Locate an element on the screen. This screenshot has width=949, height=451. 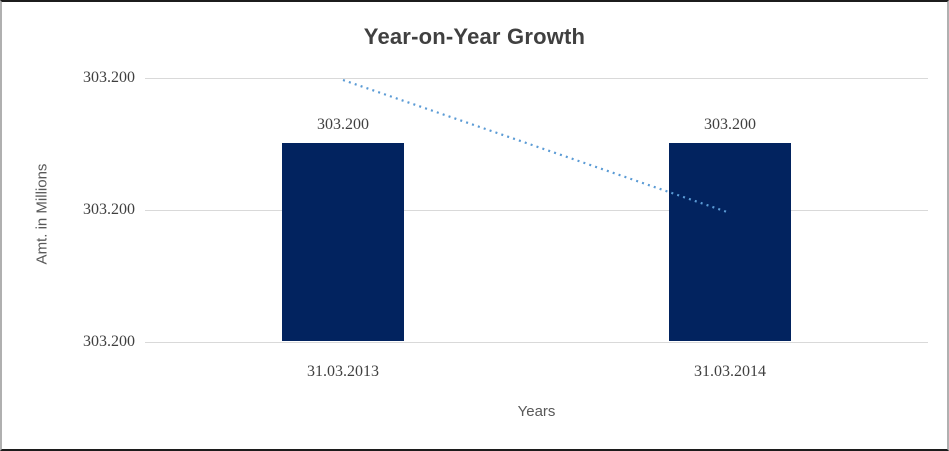
bar-2013 is located at coordinates (343, 242).